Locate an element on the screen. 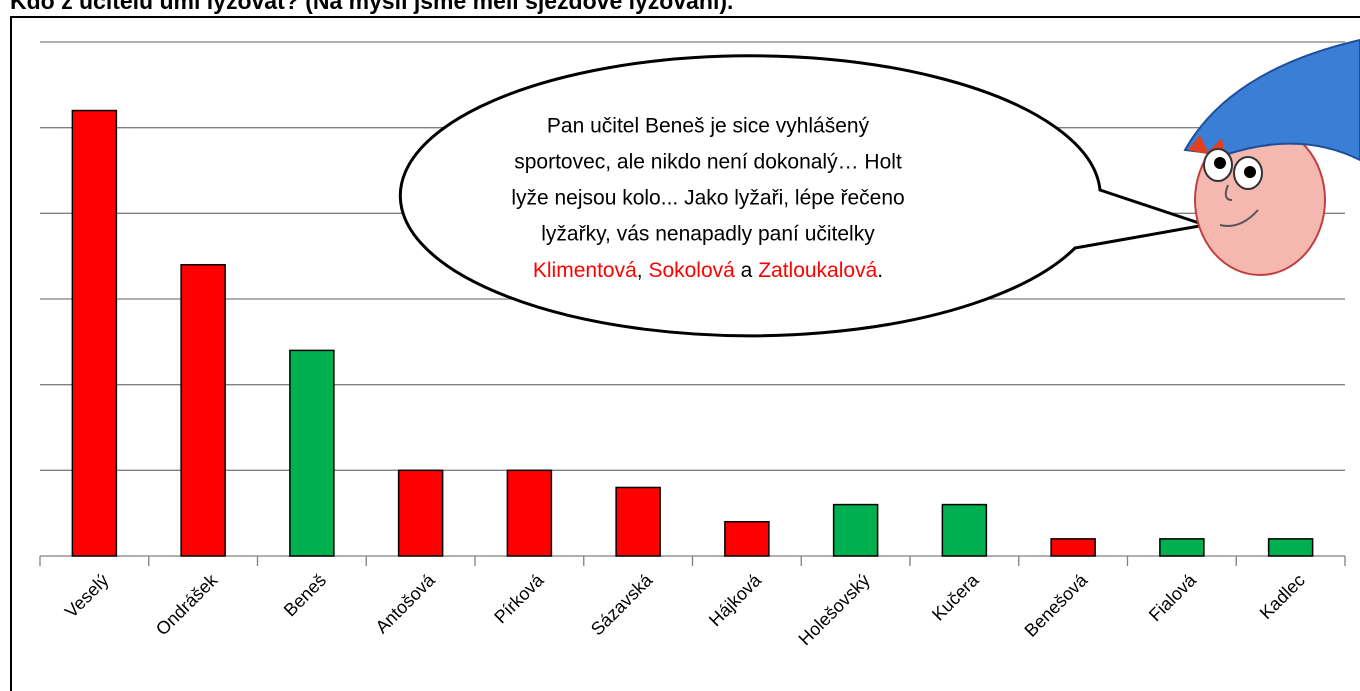  x-tick-label: Pírková is located at coordinates (519, 598).